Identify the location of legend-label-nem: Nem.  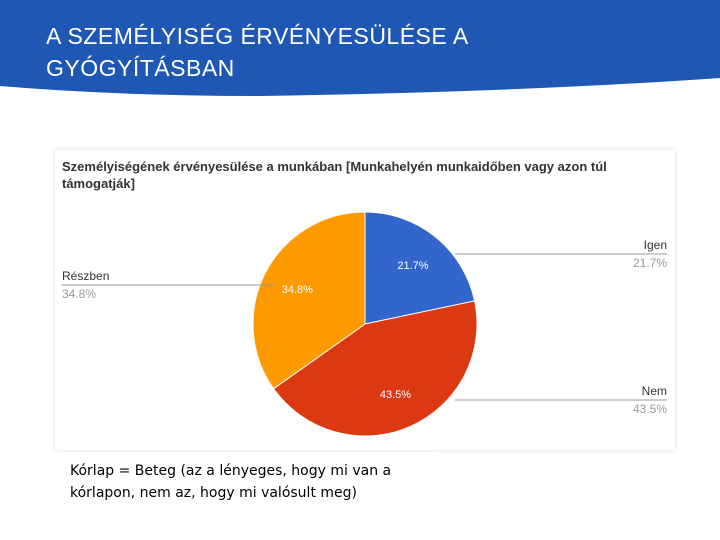
(654, 391).